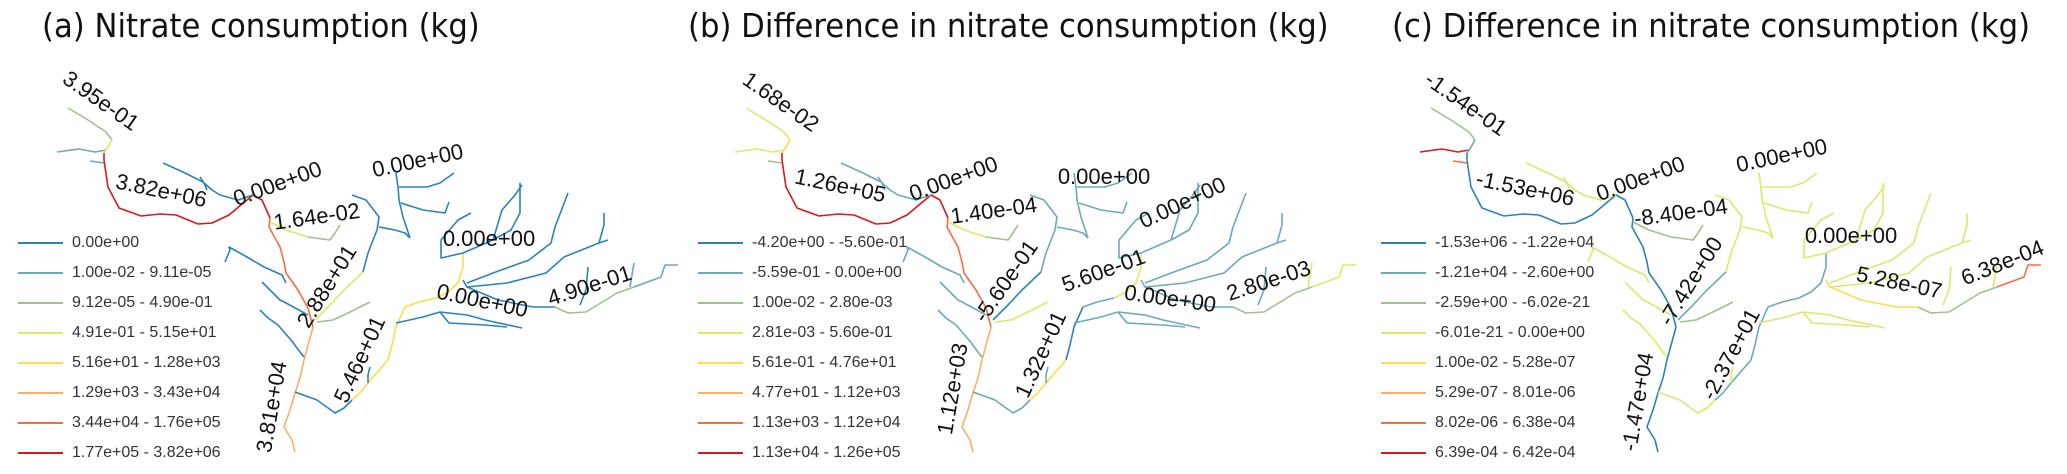 The width and height of the screenshot is (2067, 474). What do you see at coordinates (1783, 302) in the screenshot?
I see `river-reach-r546-up` at bounding box center [1783, 302].